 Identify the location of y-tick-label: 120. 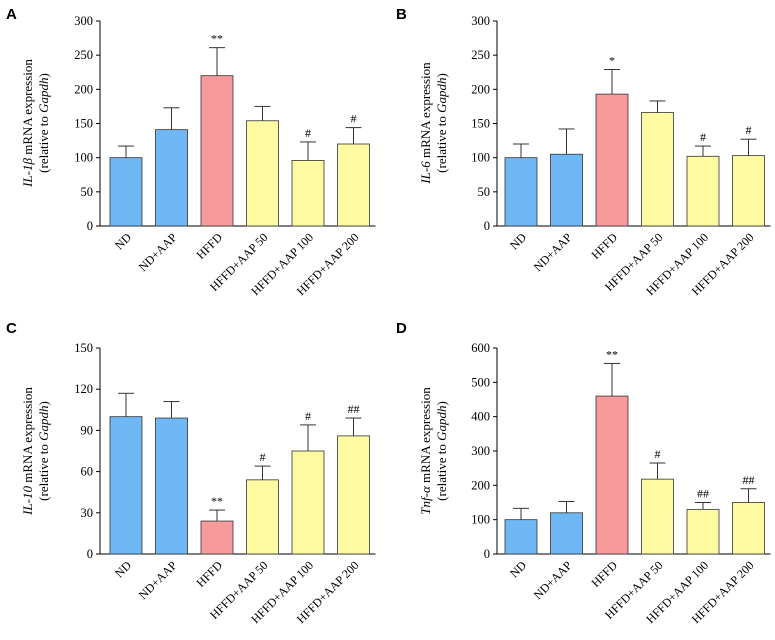
(83, 389).